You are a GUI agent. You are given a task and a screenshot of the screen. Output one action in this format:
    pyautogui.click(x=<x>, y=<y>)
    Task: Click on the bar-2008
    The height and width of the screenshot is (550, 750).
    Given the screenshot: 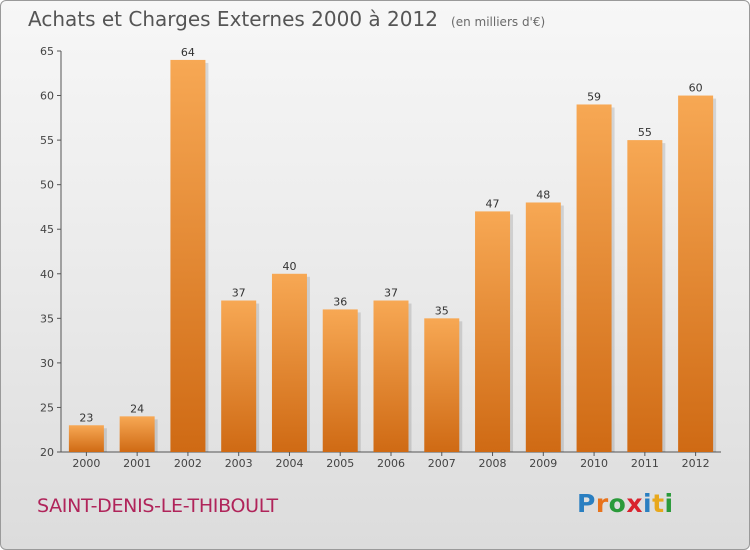 What is the action you would take?
    pyautogui.click(x=493, y=331)
    